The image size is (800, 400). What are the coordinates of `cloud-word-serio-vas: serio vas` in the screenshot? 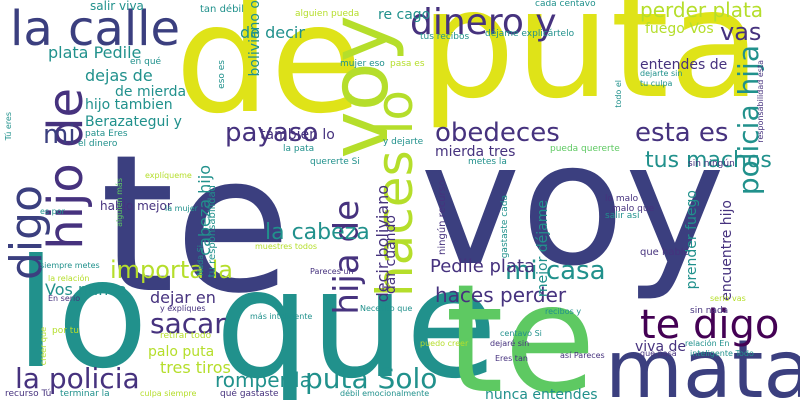 It's located at (728, 298).